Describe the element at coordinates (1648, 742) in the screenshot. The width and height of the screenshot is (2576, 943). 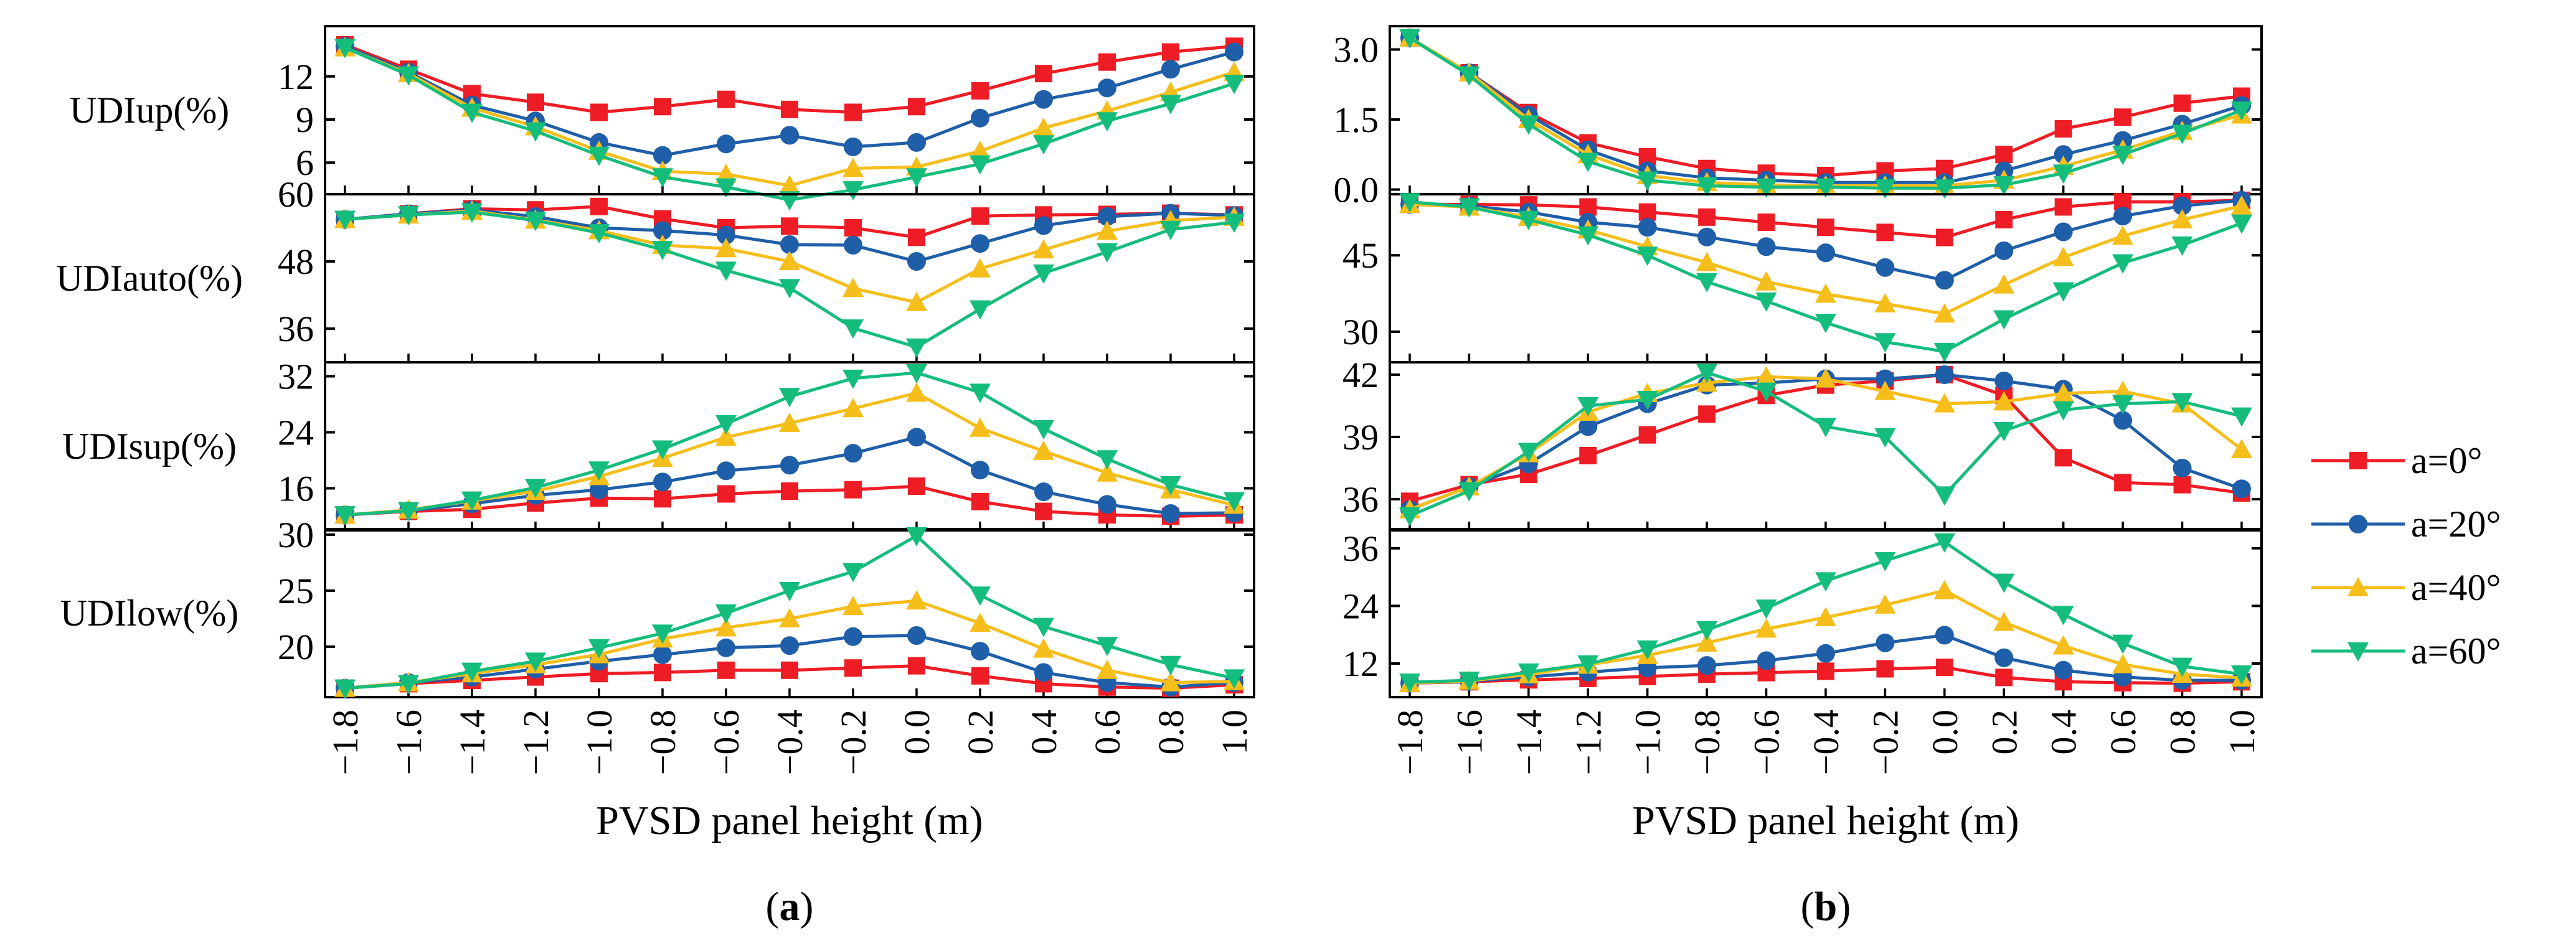
I see `x-tick-label: −1.0` at that location.